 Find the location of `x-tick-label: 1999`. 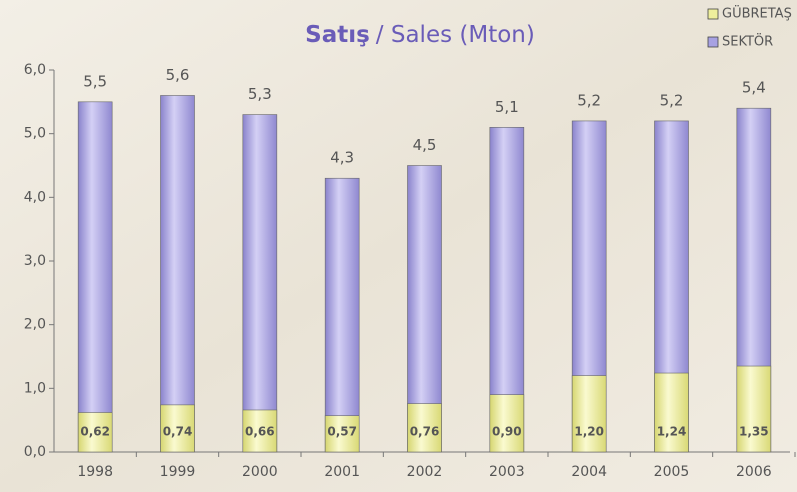

x-tick-label: 1999 is located at coordinates (178, 472).